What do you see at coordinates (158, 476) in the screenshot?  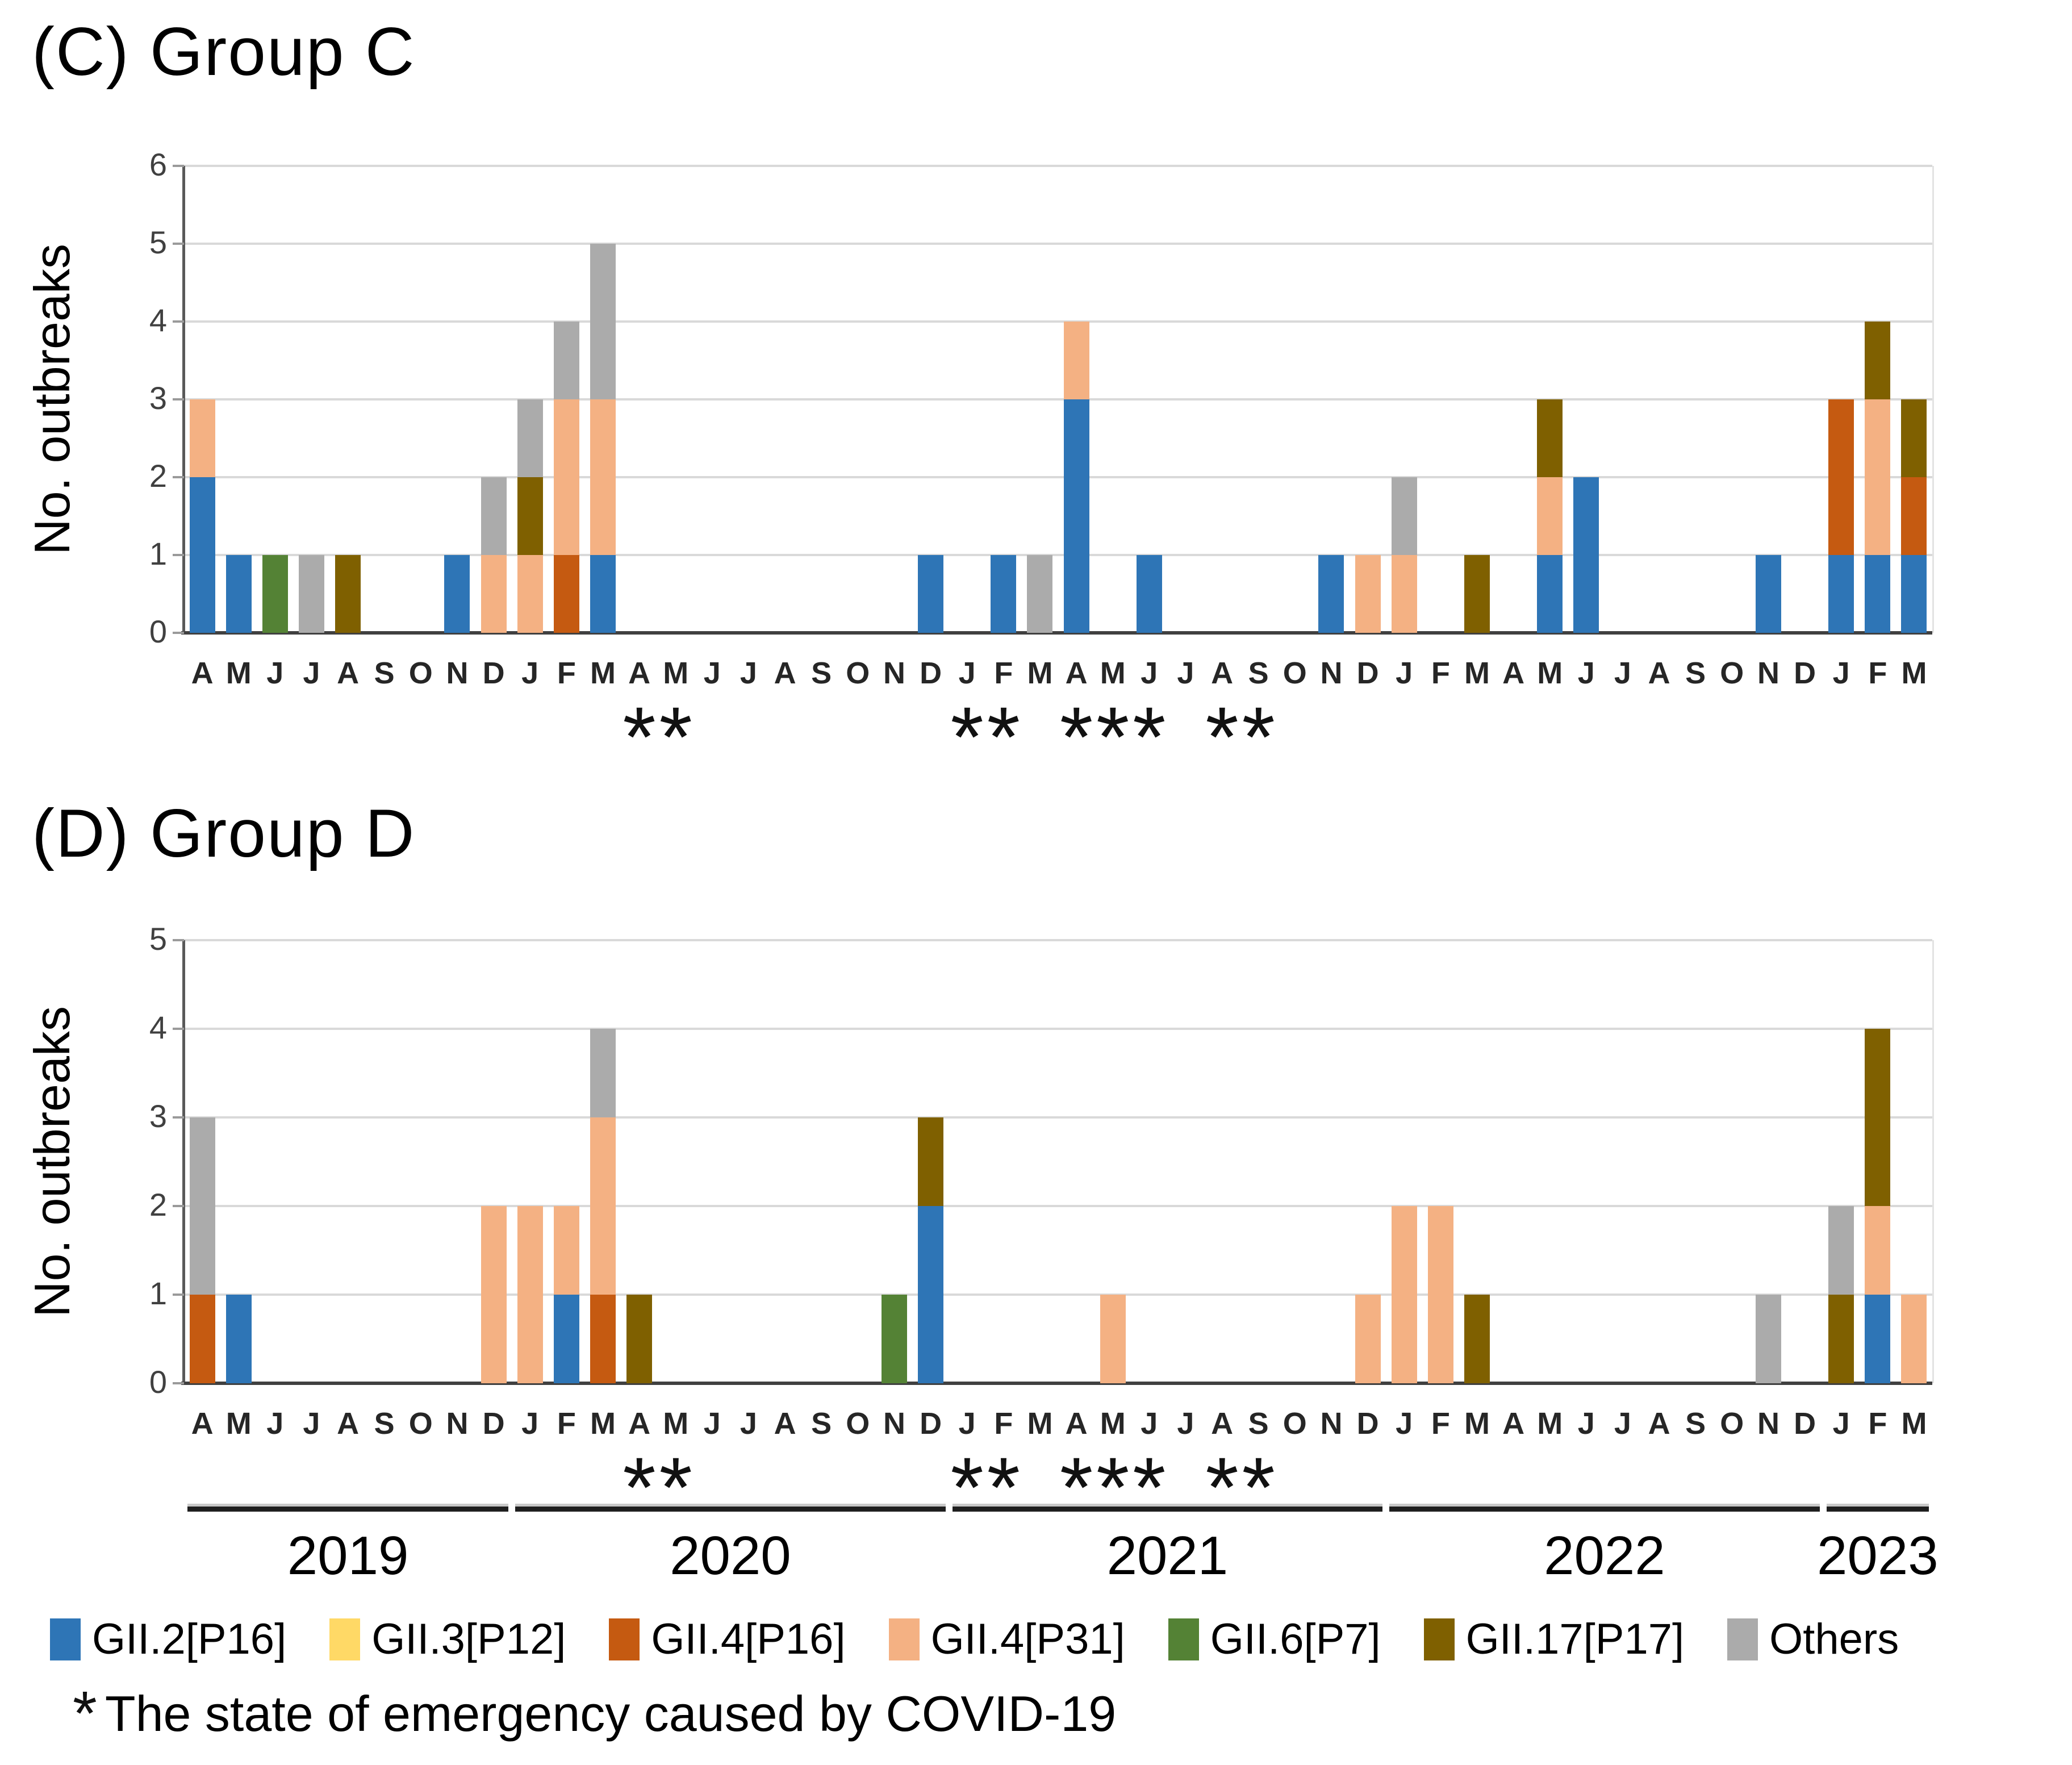 I see `y-tick-label: 2` at bounding box center [158, 476].